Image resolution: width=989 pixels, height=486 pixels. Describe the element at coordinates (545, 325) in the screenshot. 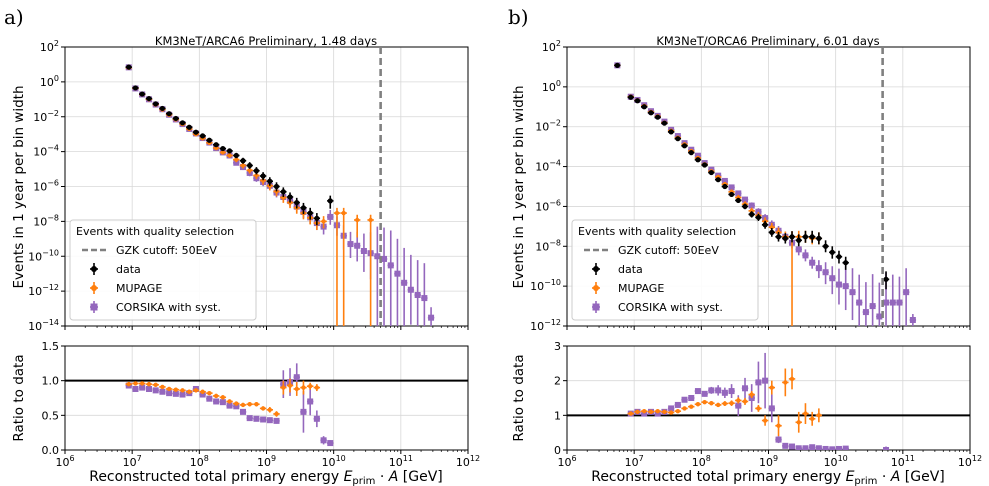

I see `y-tick-label: 10⁻¹²` at that location.